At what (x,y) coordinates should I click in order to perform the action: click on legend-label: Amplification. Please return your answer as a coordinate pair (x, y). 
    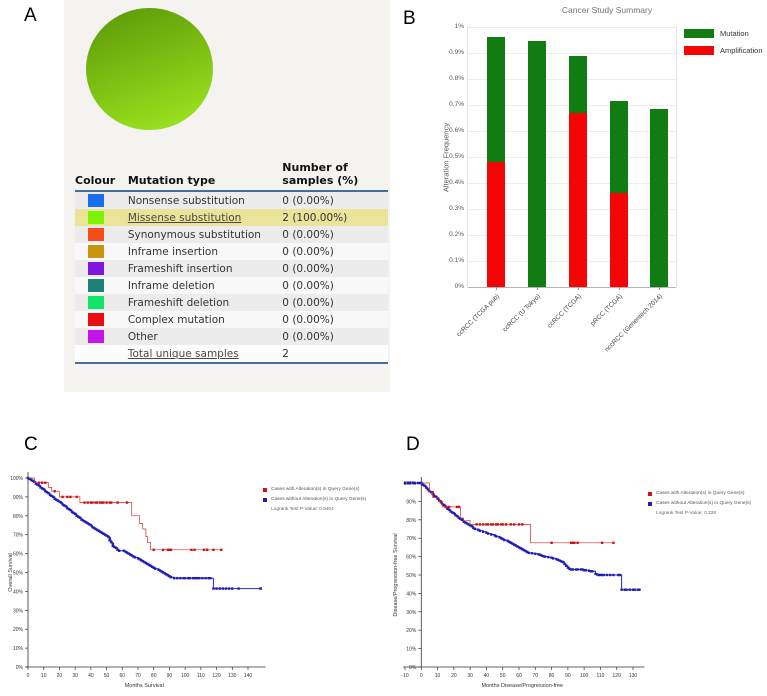
    Looking at the image, I should click on (741, 50).